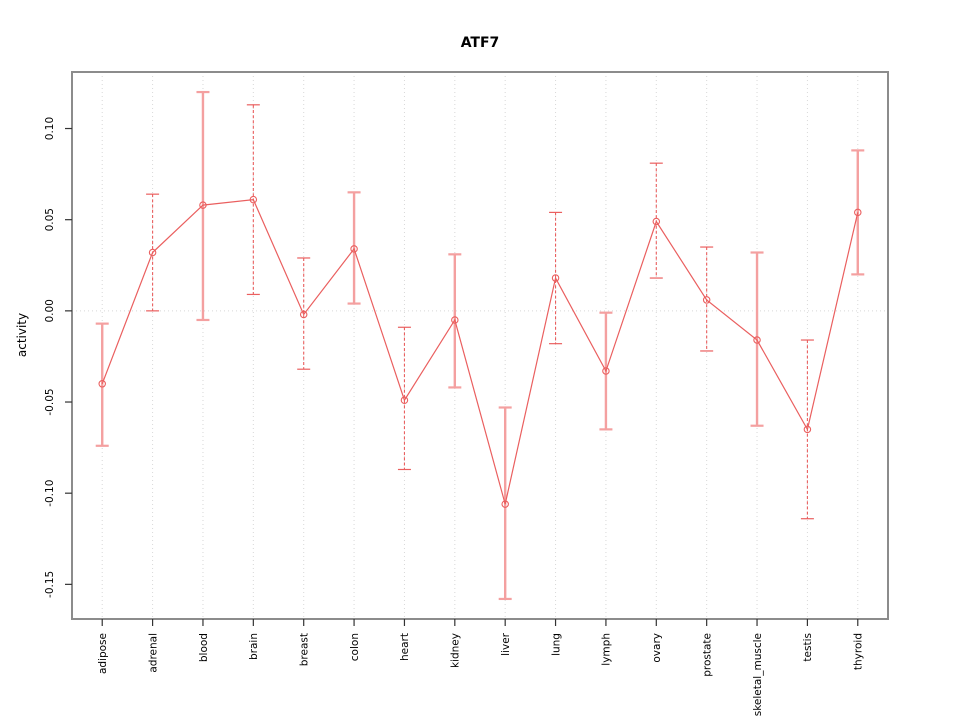  I want to click on x-tick-label: liver, so click(506, 644).